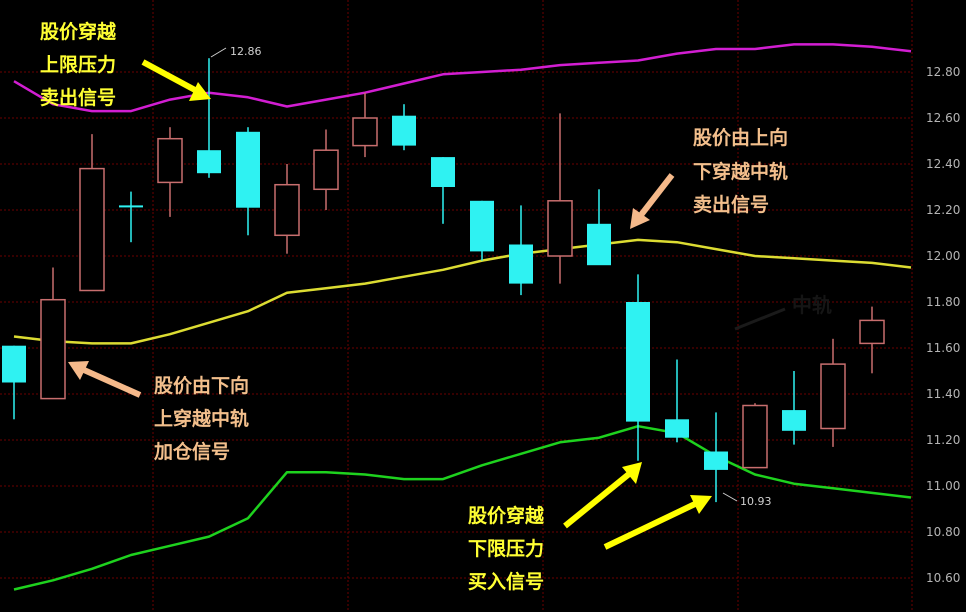 The height and width of the screenshot is (612, 966). I want to click on annotation-middle-sell: 股价由上向 下穿越中轨 卖出信号, so click(740, 171).